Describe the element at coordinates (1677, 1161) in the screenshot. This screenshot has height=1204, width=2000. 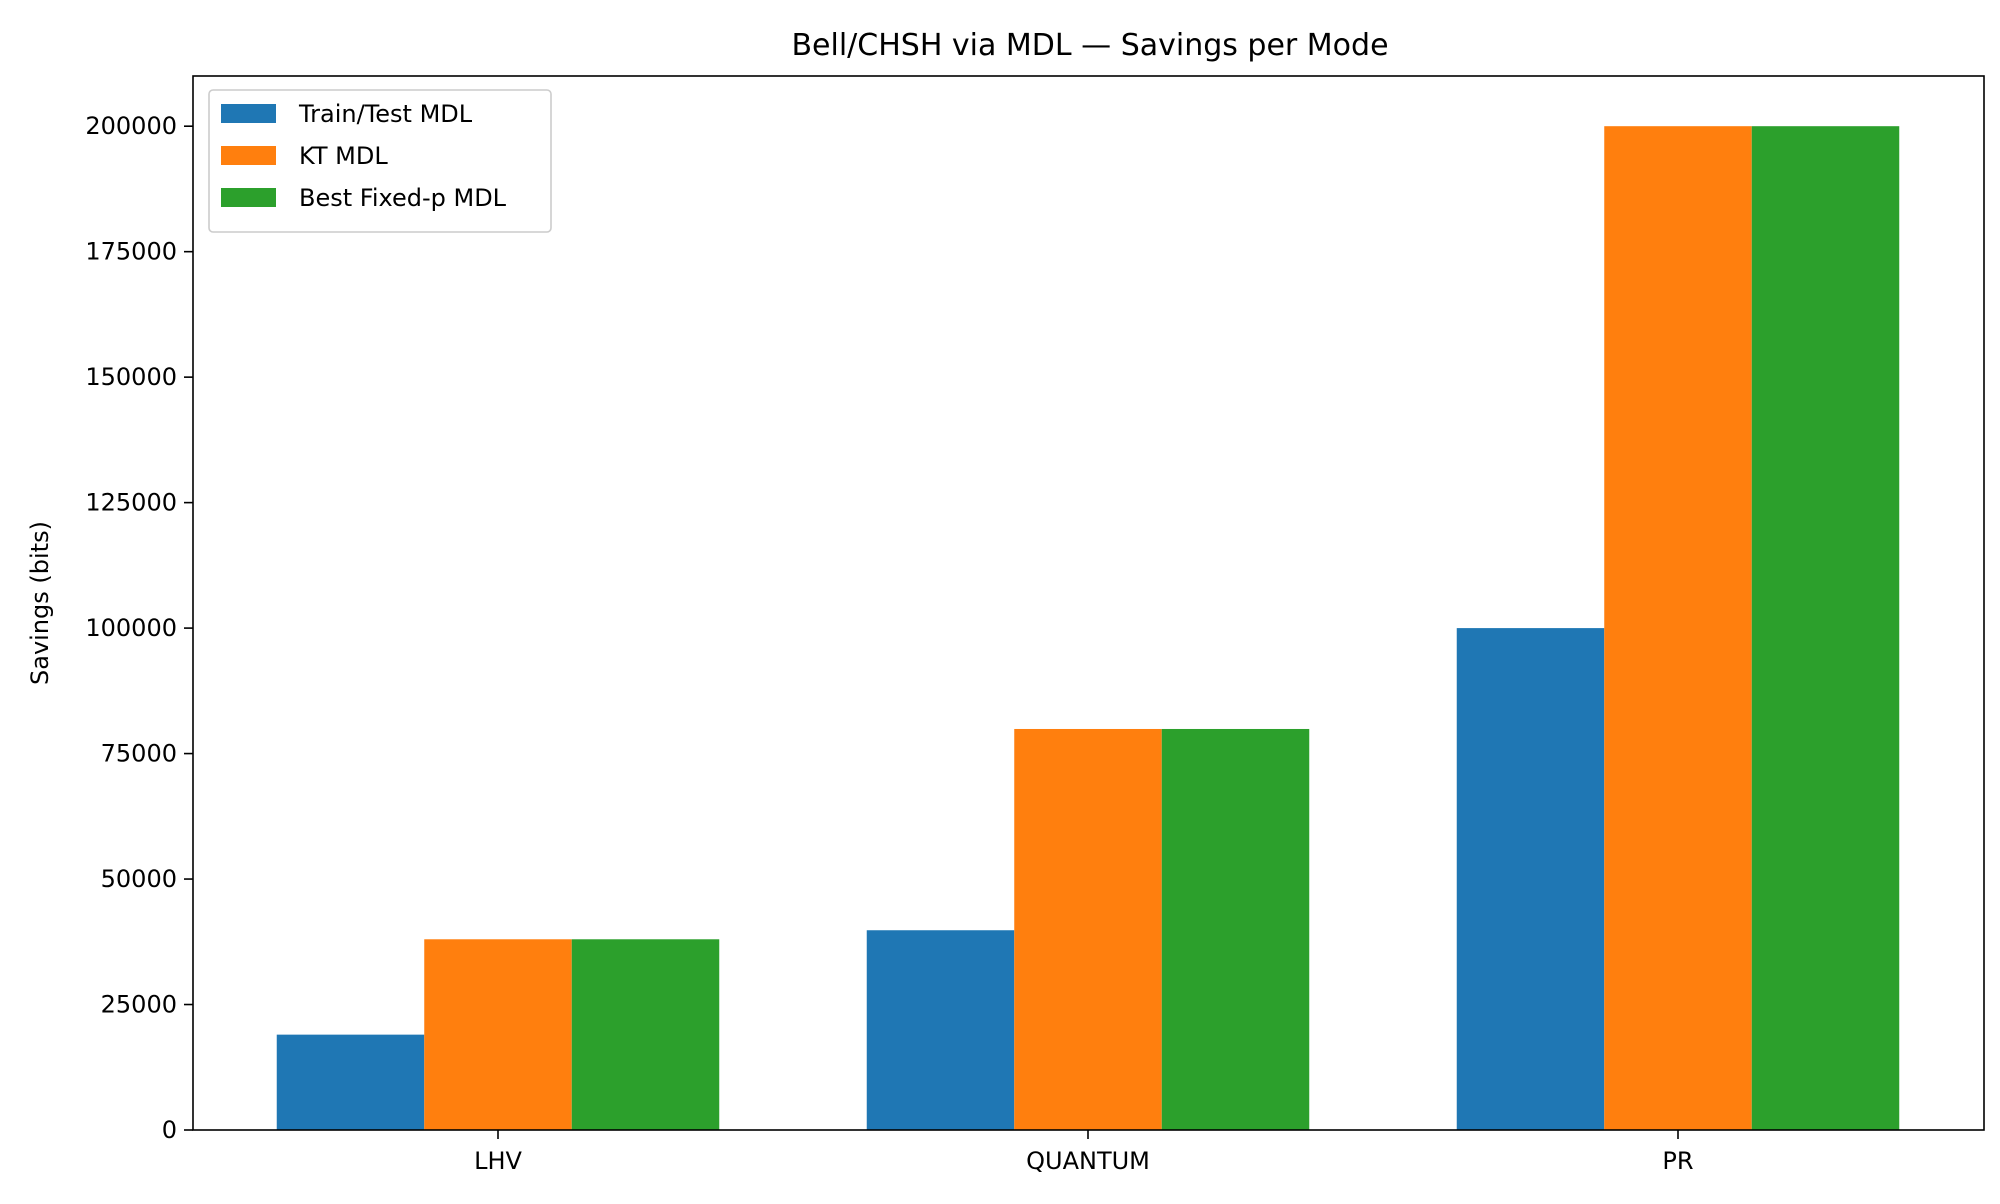
I see `x-tick-label: PR` at that location.